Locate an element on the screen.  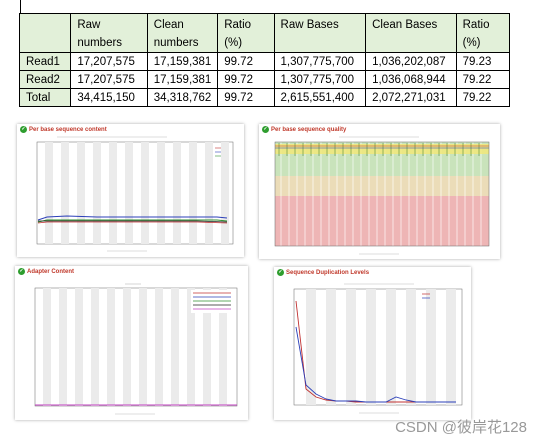
per-base-sequence-quality-panel: ✓ Per base sequence quality is located at coordinates (379, 191).